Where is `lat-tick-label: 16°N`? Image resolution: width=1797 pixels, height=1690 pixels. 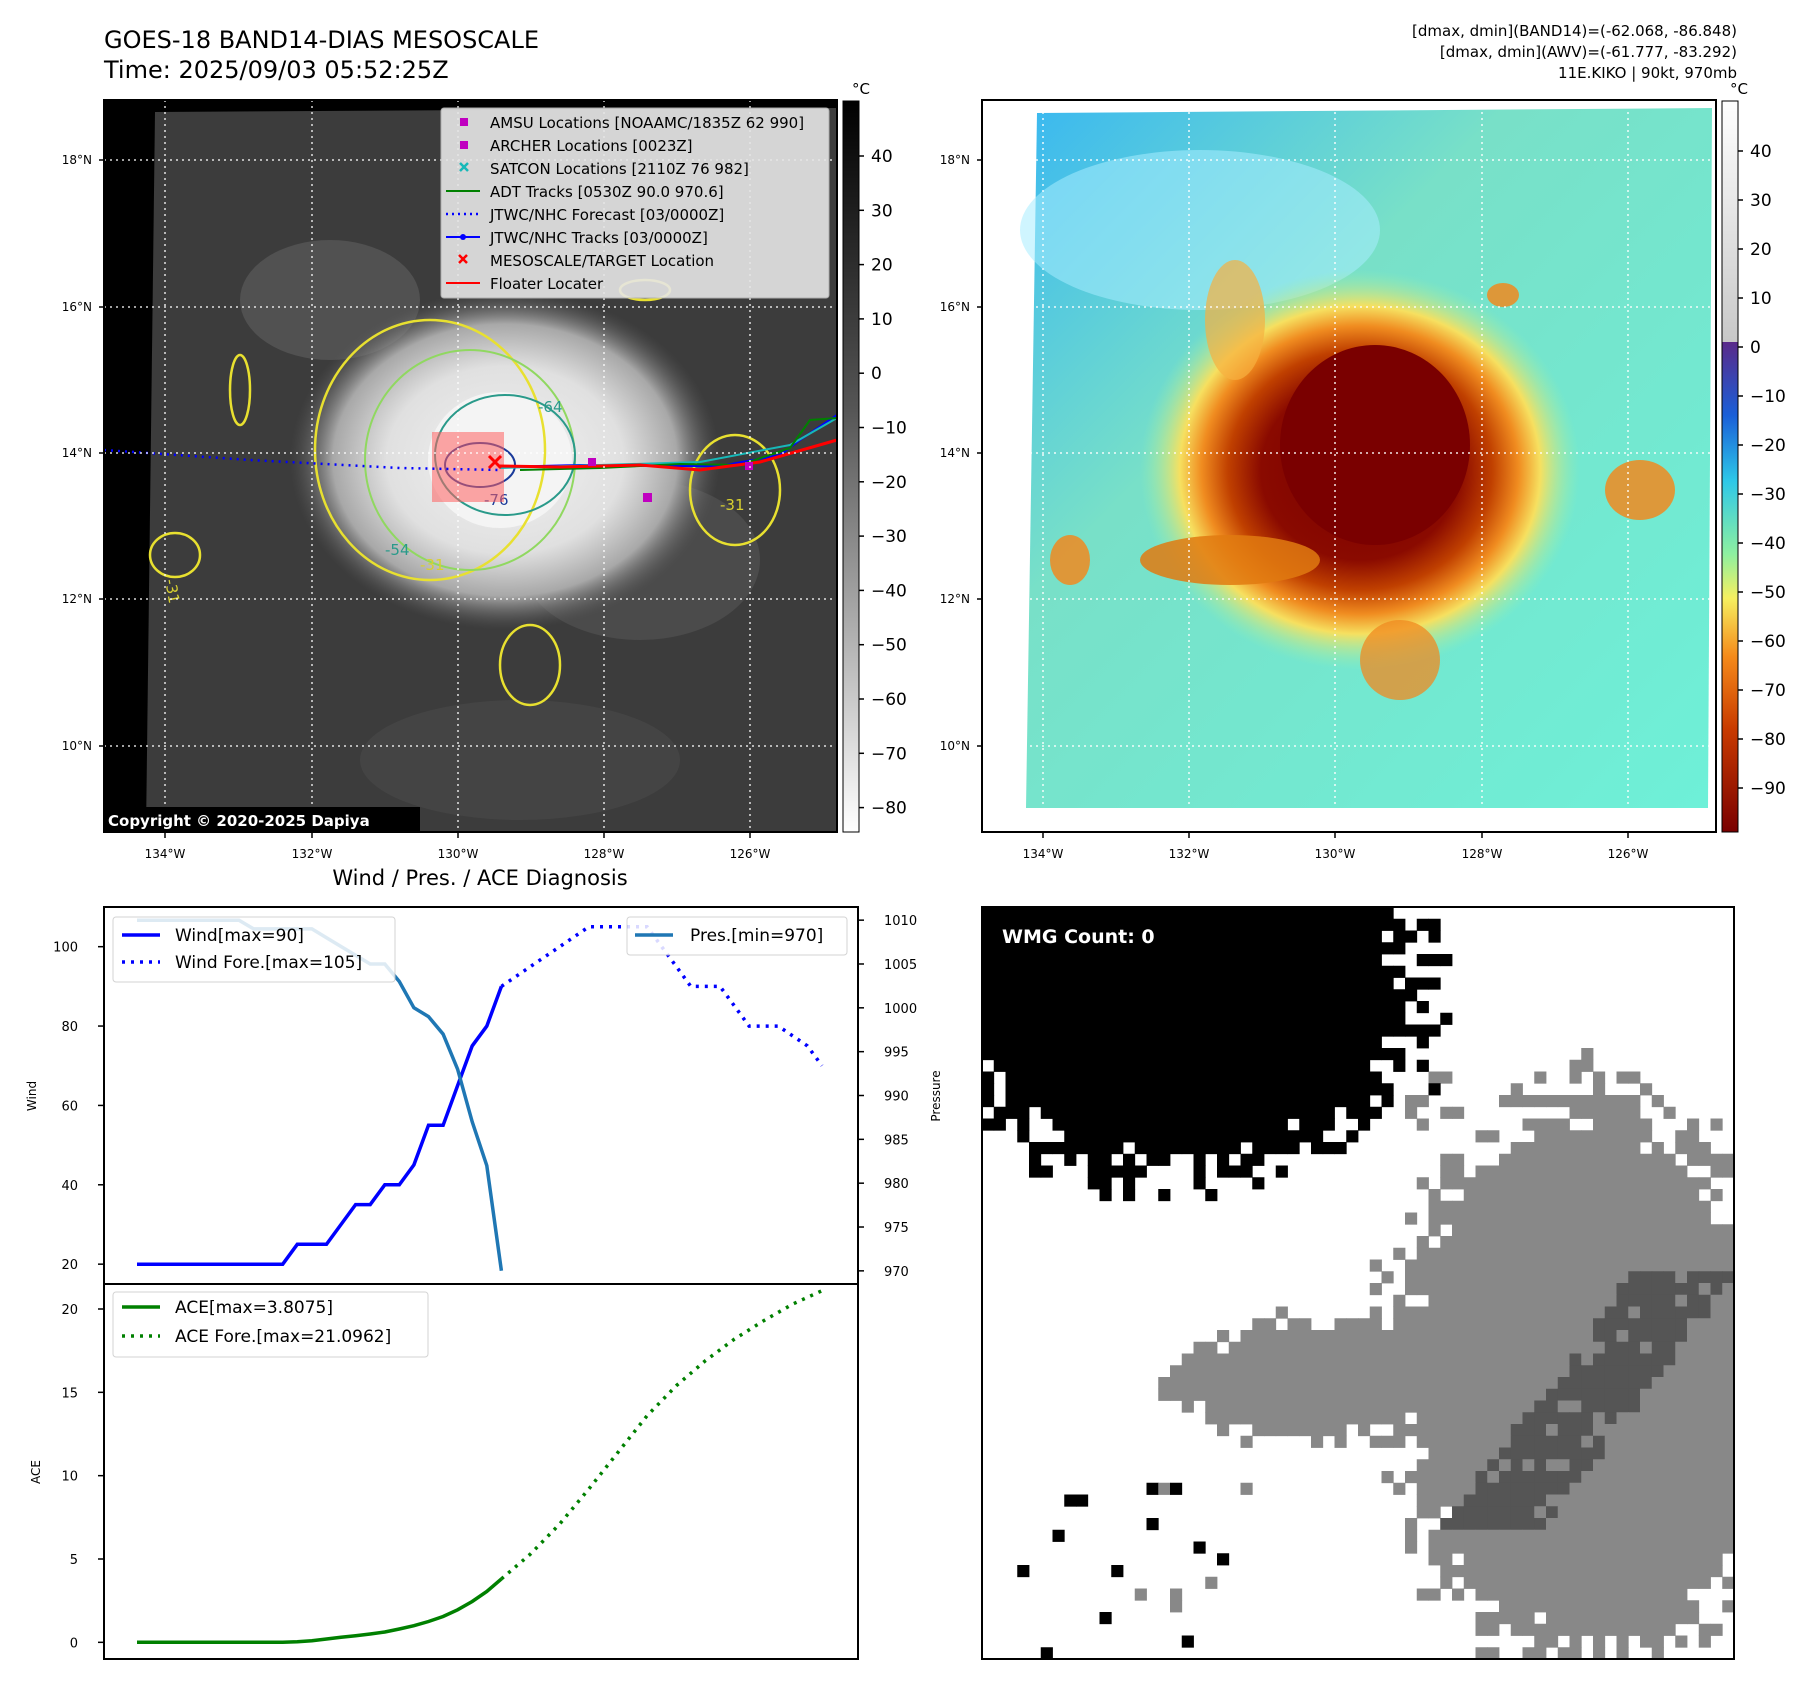 lat-tick-label: 16°N is located at coordinates (77, 307).